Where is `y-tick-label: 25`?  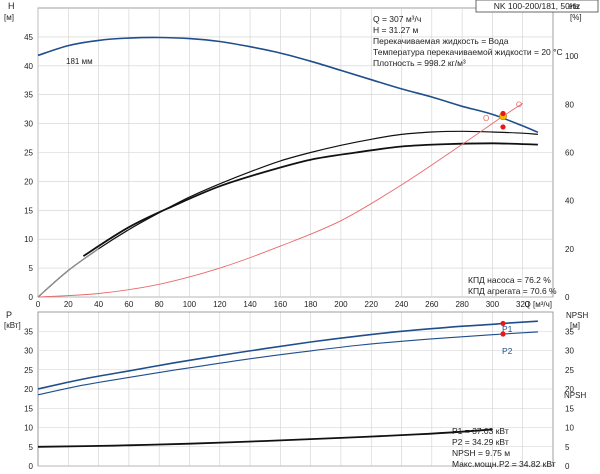 y-tick-label: 25 is located at coordinates (28, 153).